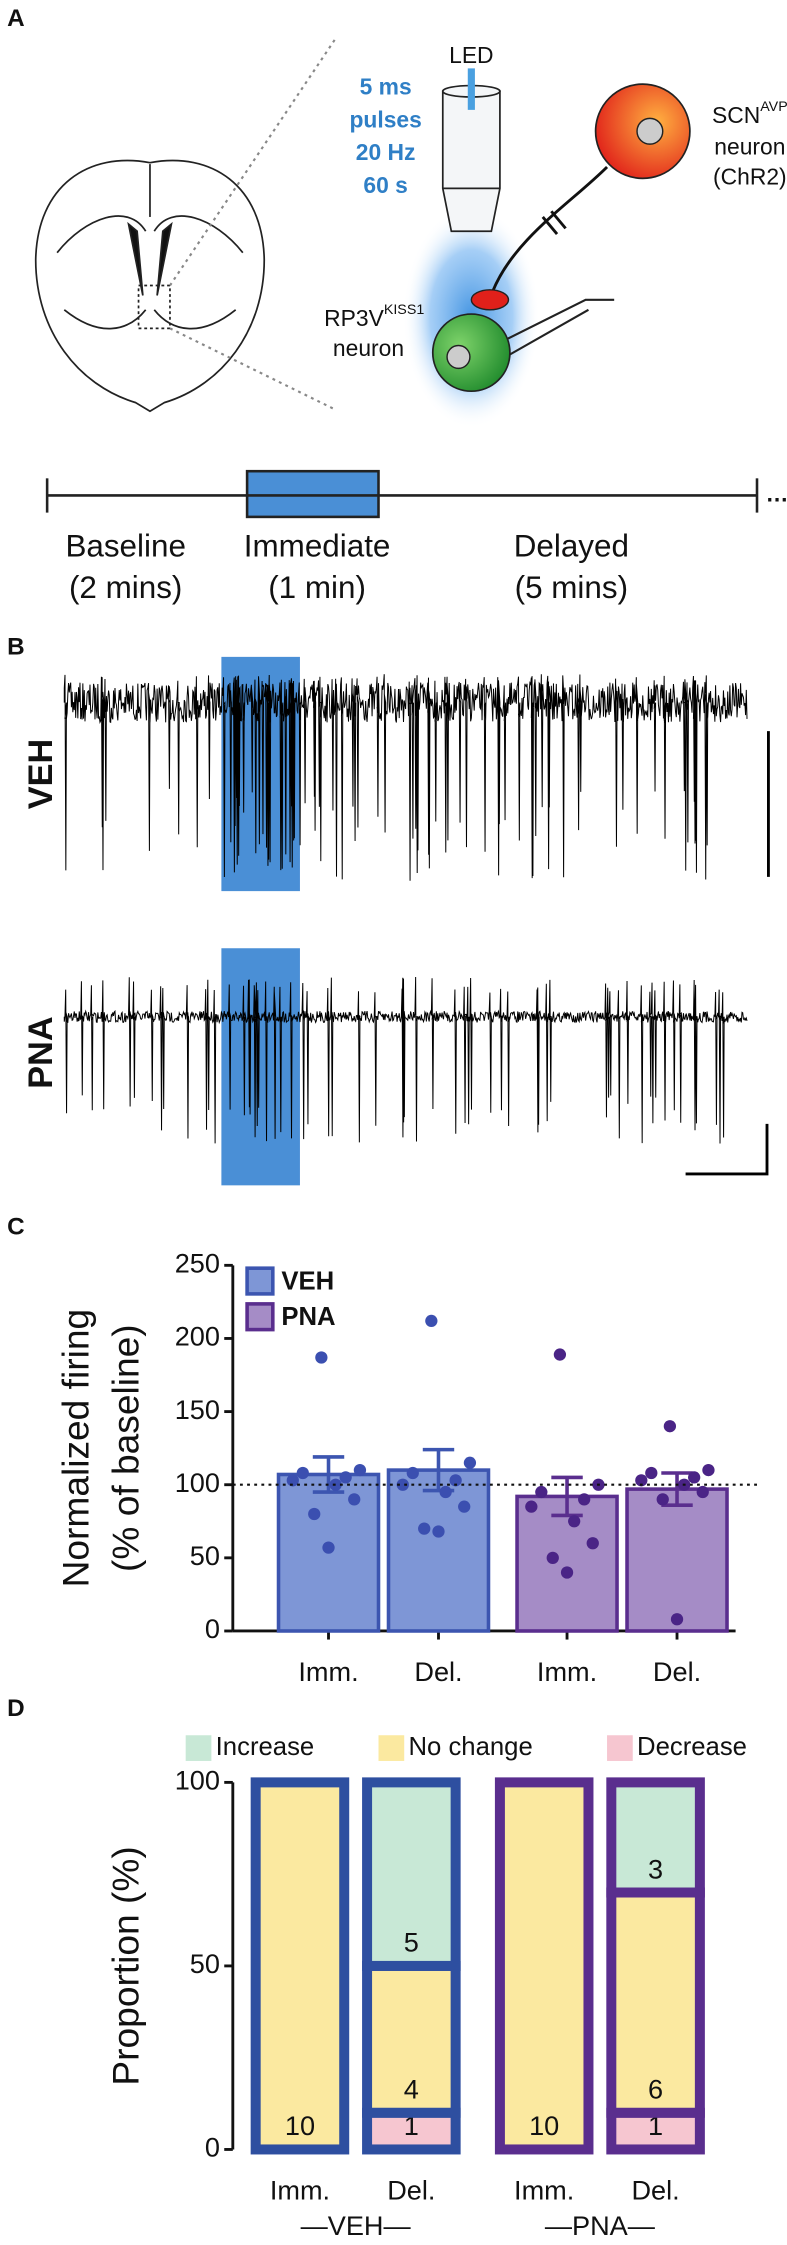  What do you see at coordinates (265, 1747) in the screenshot?
I see `legend-label: Increase` at bounding box center [265, 1747].